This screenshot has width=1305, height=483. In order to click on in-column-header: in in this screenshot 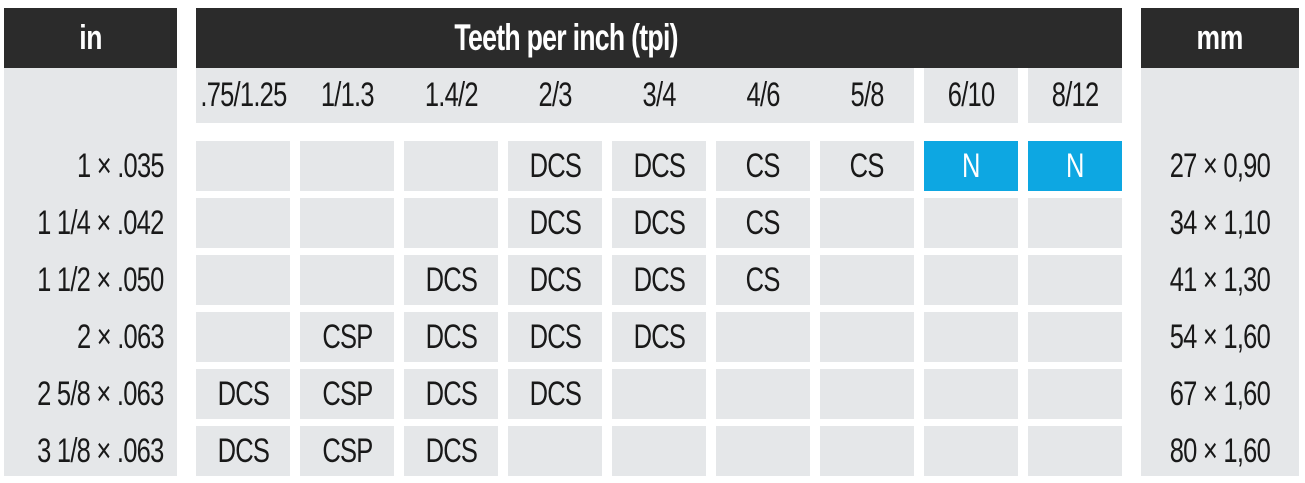, I will do `click(90, 38)`.